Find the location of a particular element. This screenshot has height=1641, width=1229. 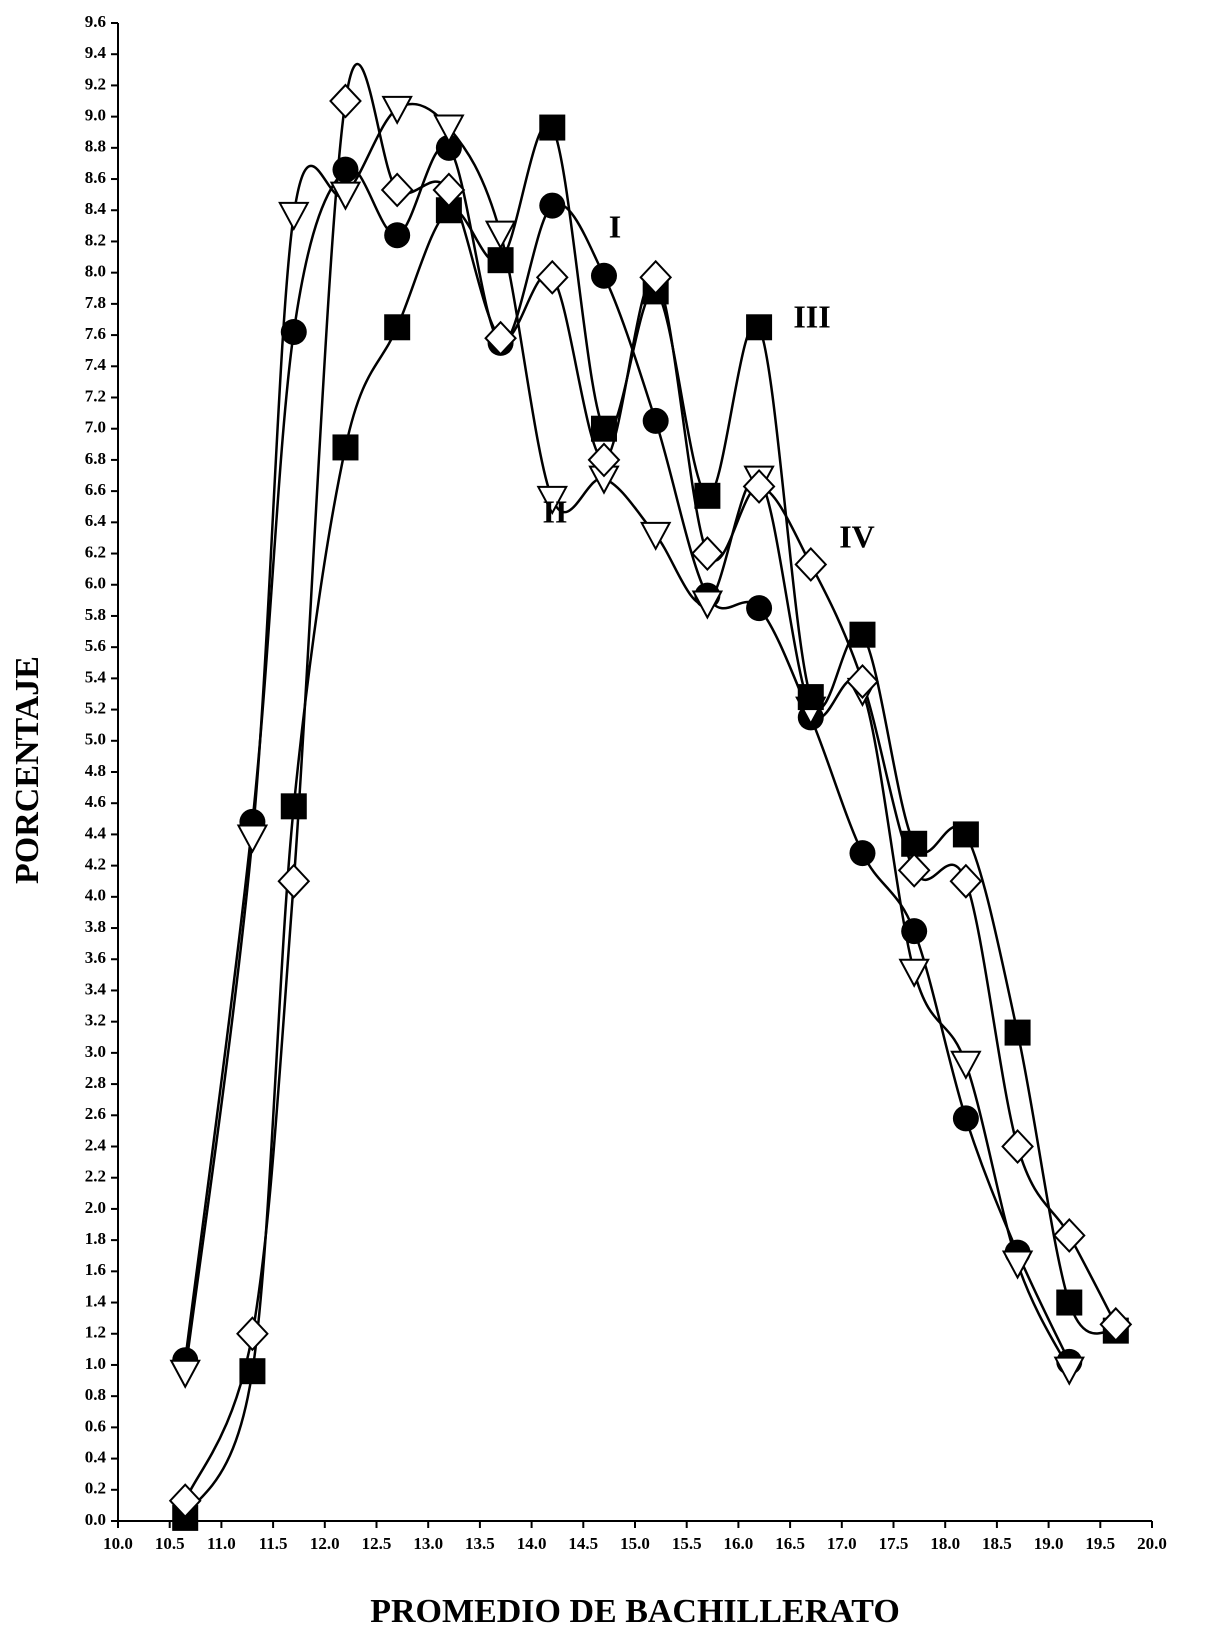

y-tick-label: 6.2 is located at coordinates (95, 551).